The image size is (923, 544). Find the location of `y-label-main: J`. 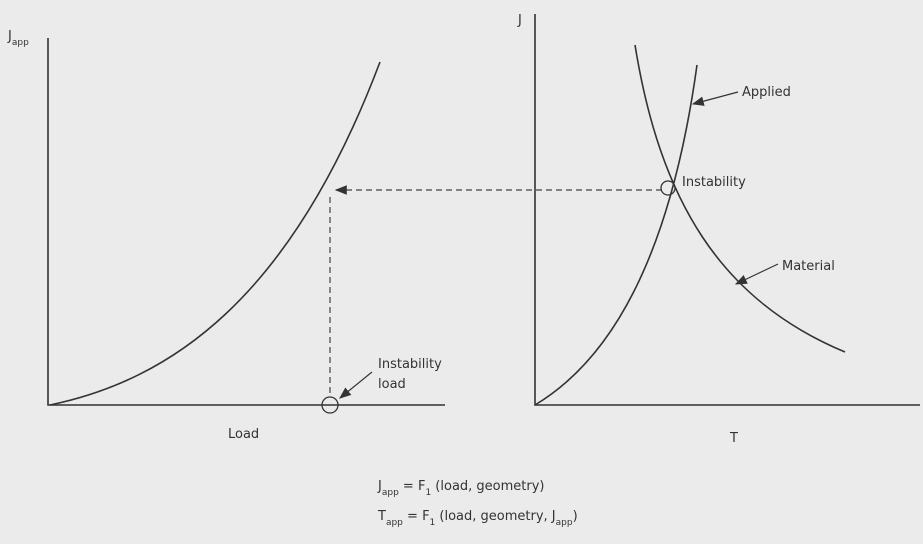

y-label-main: J is located at coordinates (9, 36).